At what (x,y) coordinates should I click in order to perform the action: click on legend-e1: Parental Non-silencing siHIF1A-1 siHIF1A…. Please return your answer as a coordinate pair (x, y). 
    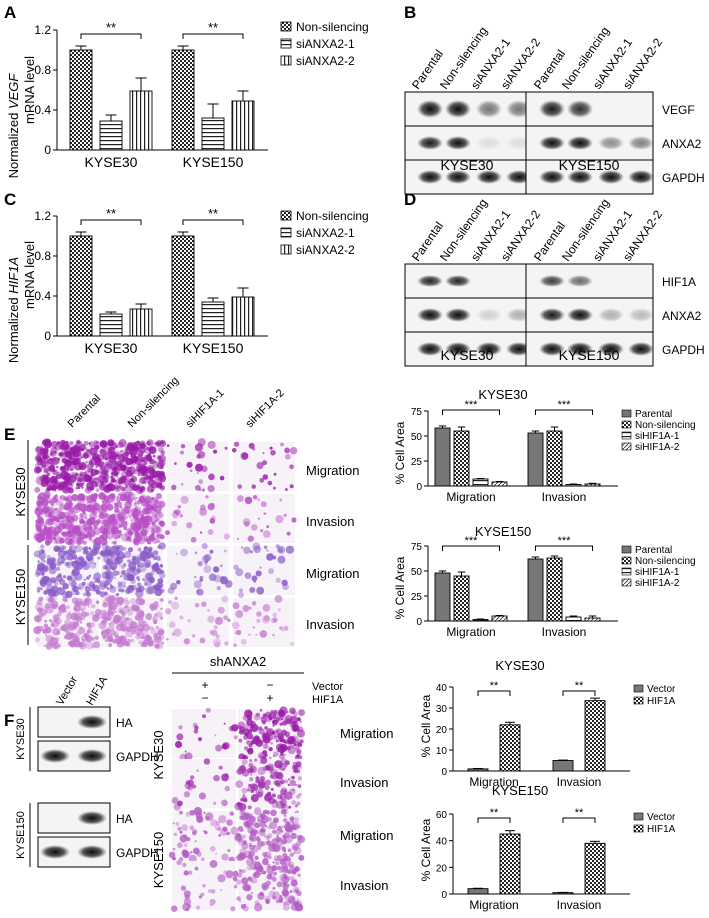
    Looking at the image, I should click on (658, 431).